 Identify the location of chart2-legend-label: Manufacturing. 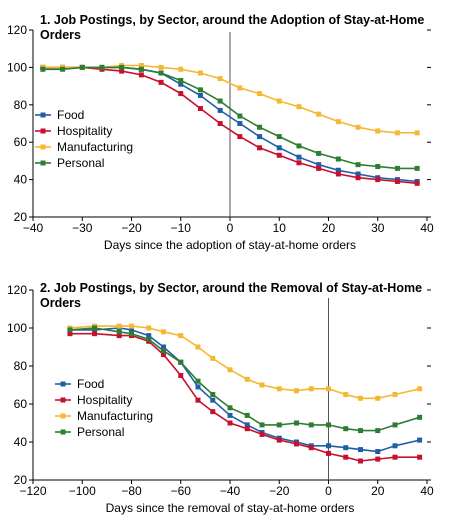
(115, 416).